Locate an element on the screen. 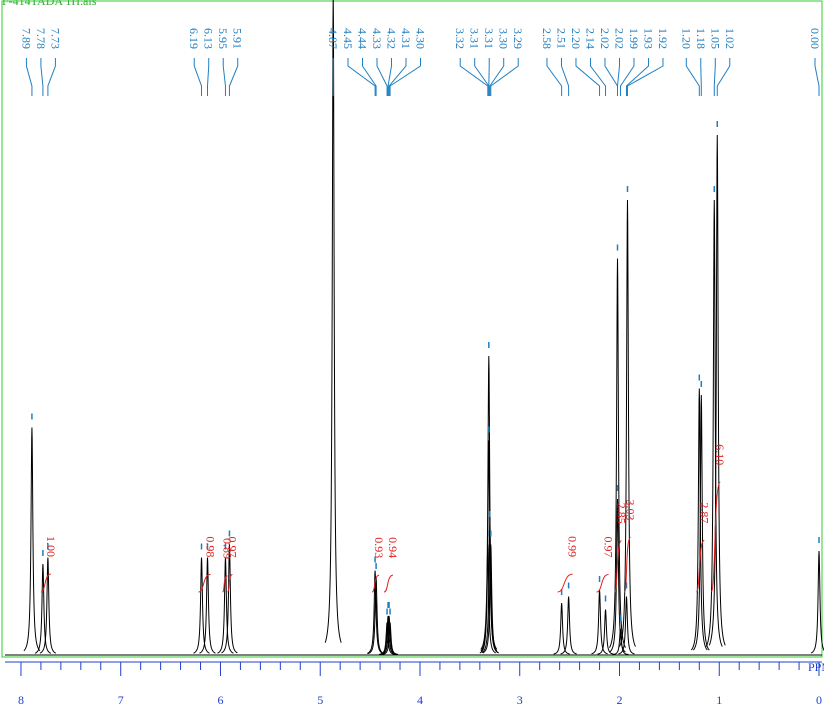  peak-label: 1.18 is located at coordinates (701, 38).